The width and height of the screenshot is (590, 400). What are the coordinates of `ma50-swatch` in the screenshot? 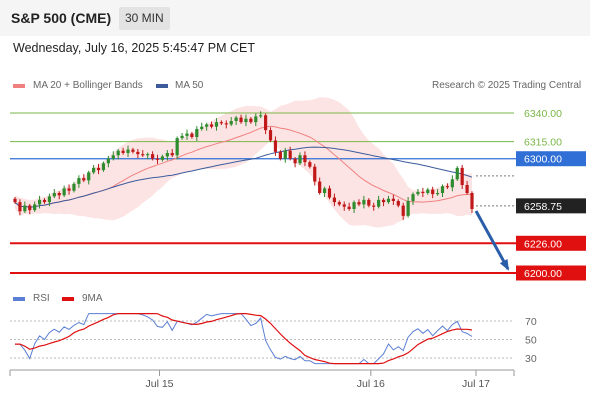 It's located at (162, 86).